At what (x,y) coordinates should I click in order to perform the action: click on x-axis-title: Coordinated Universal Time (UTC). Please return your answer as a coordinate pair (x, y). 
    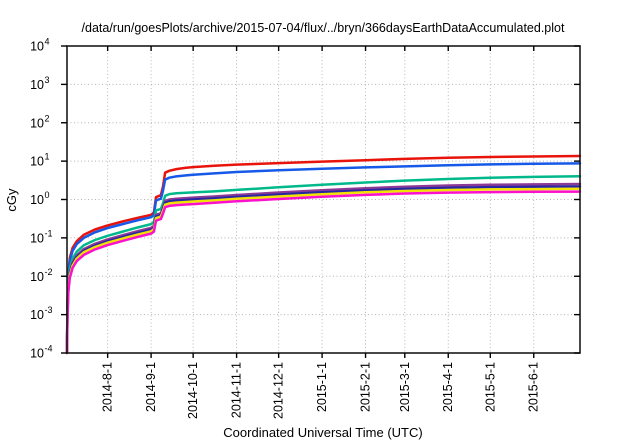
    Looking at the image, I should click on (322, 432).